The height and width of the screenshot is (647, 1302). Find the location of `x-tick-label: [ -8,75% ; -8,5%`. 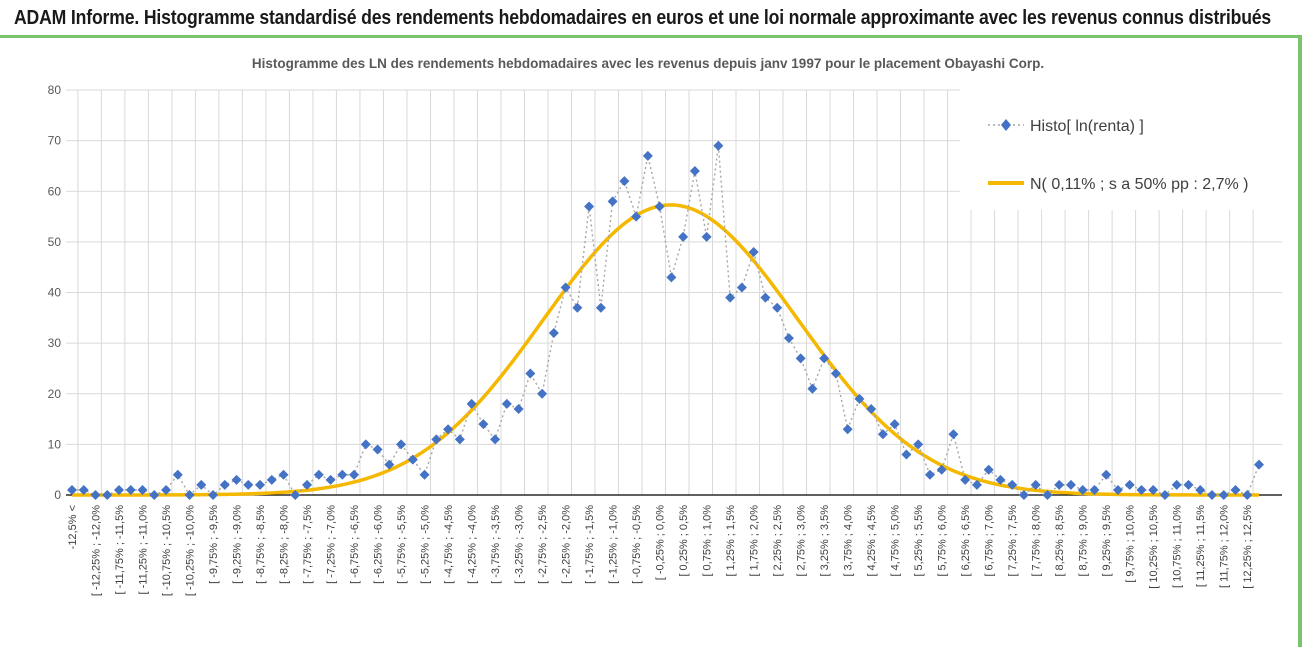

x-tick-label: [ -8,75% ; -8,5% is located at coordinates (261, 544).